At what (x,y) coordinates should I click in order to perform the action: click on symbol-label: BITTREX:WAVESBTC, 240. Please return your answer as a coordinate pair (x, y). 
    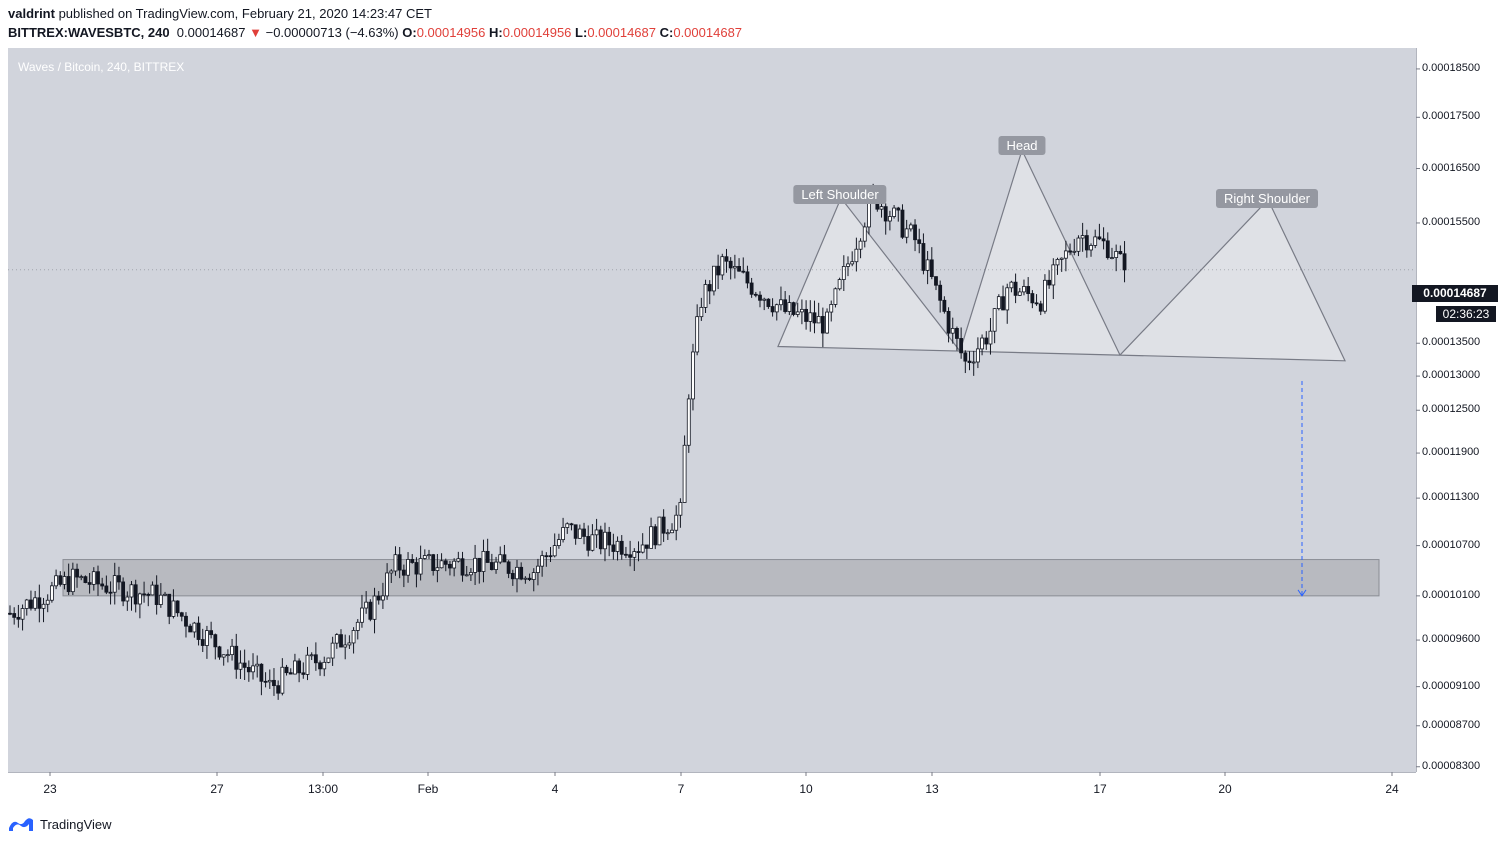
    Looking at the image, I should click on (89, 32).